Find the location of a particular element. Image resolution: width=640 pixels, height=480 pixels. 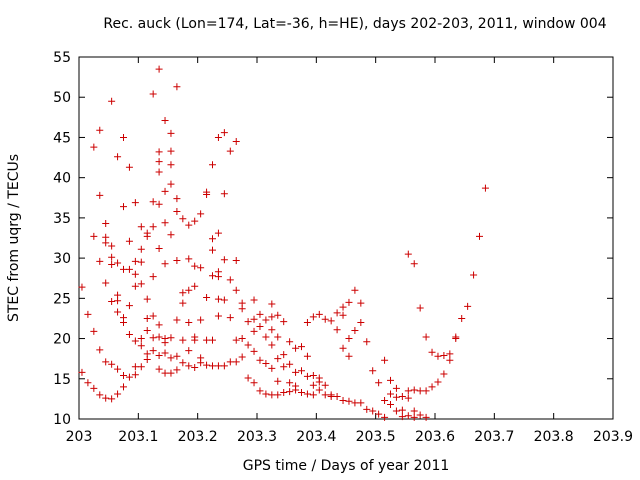

x-tick-label: 203.5 is located at coordinates (376, 437).